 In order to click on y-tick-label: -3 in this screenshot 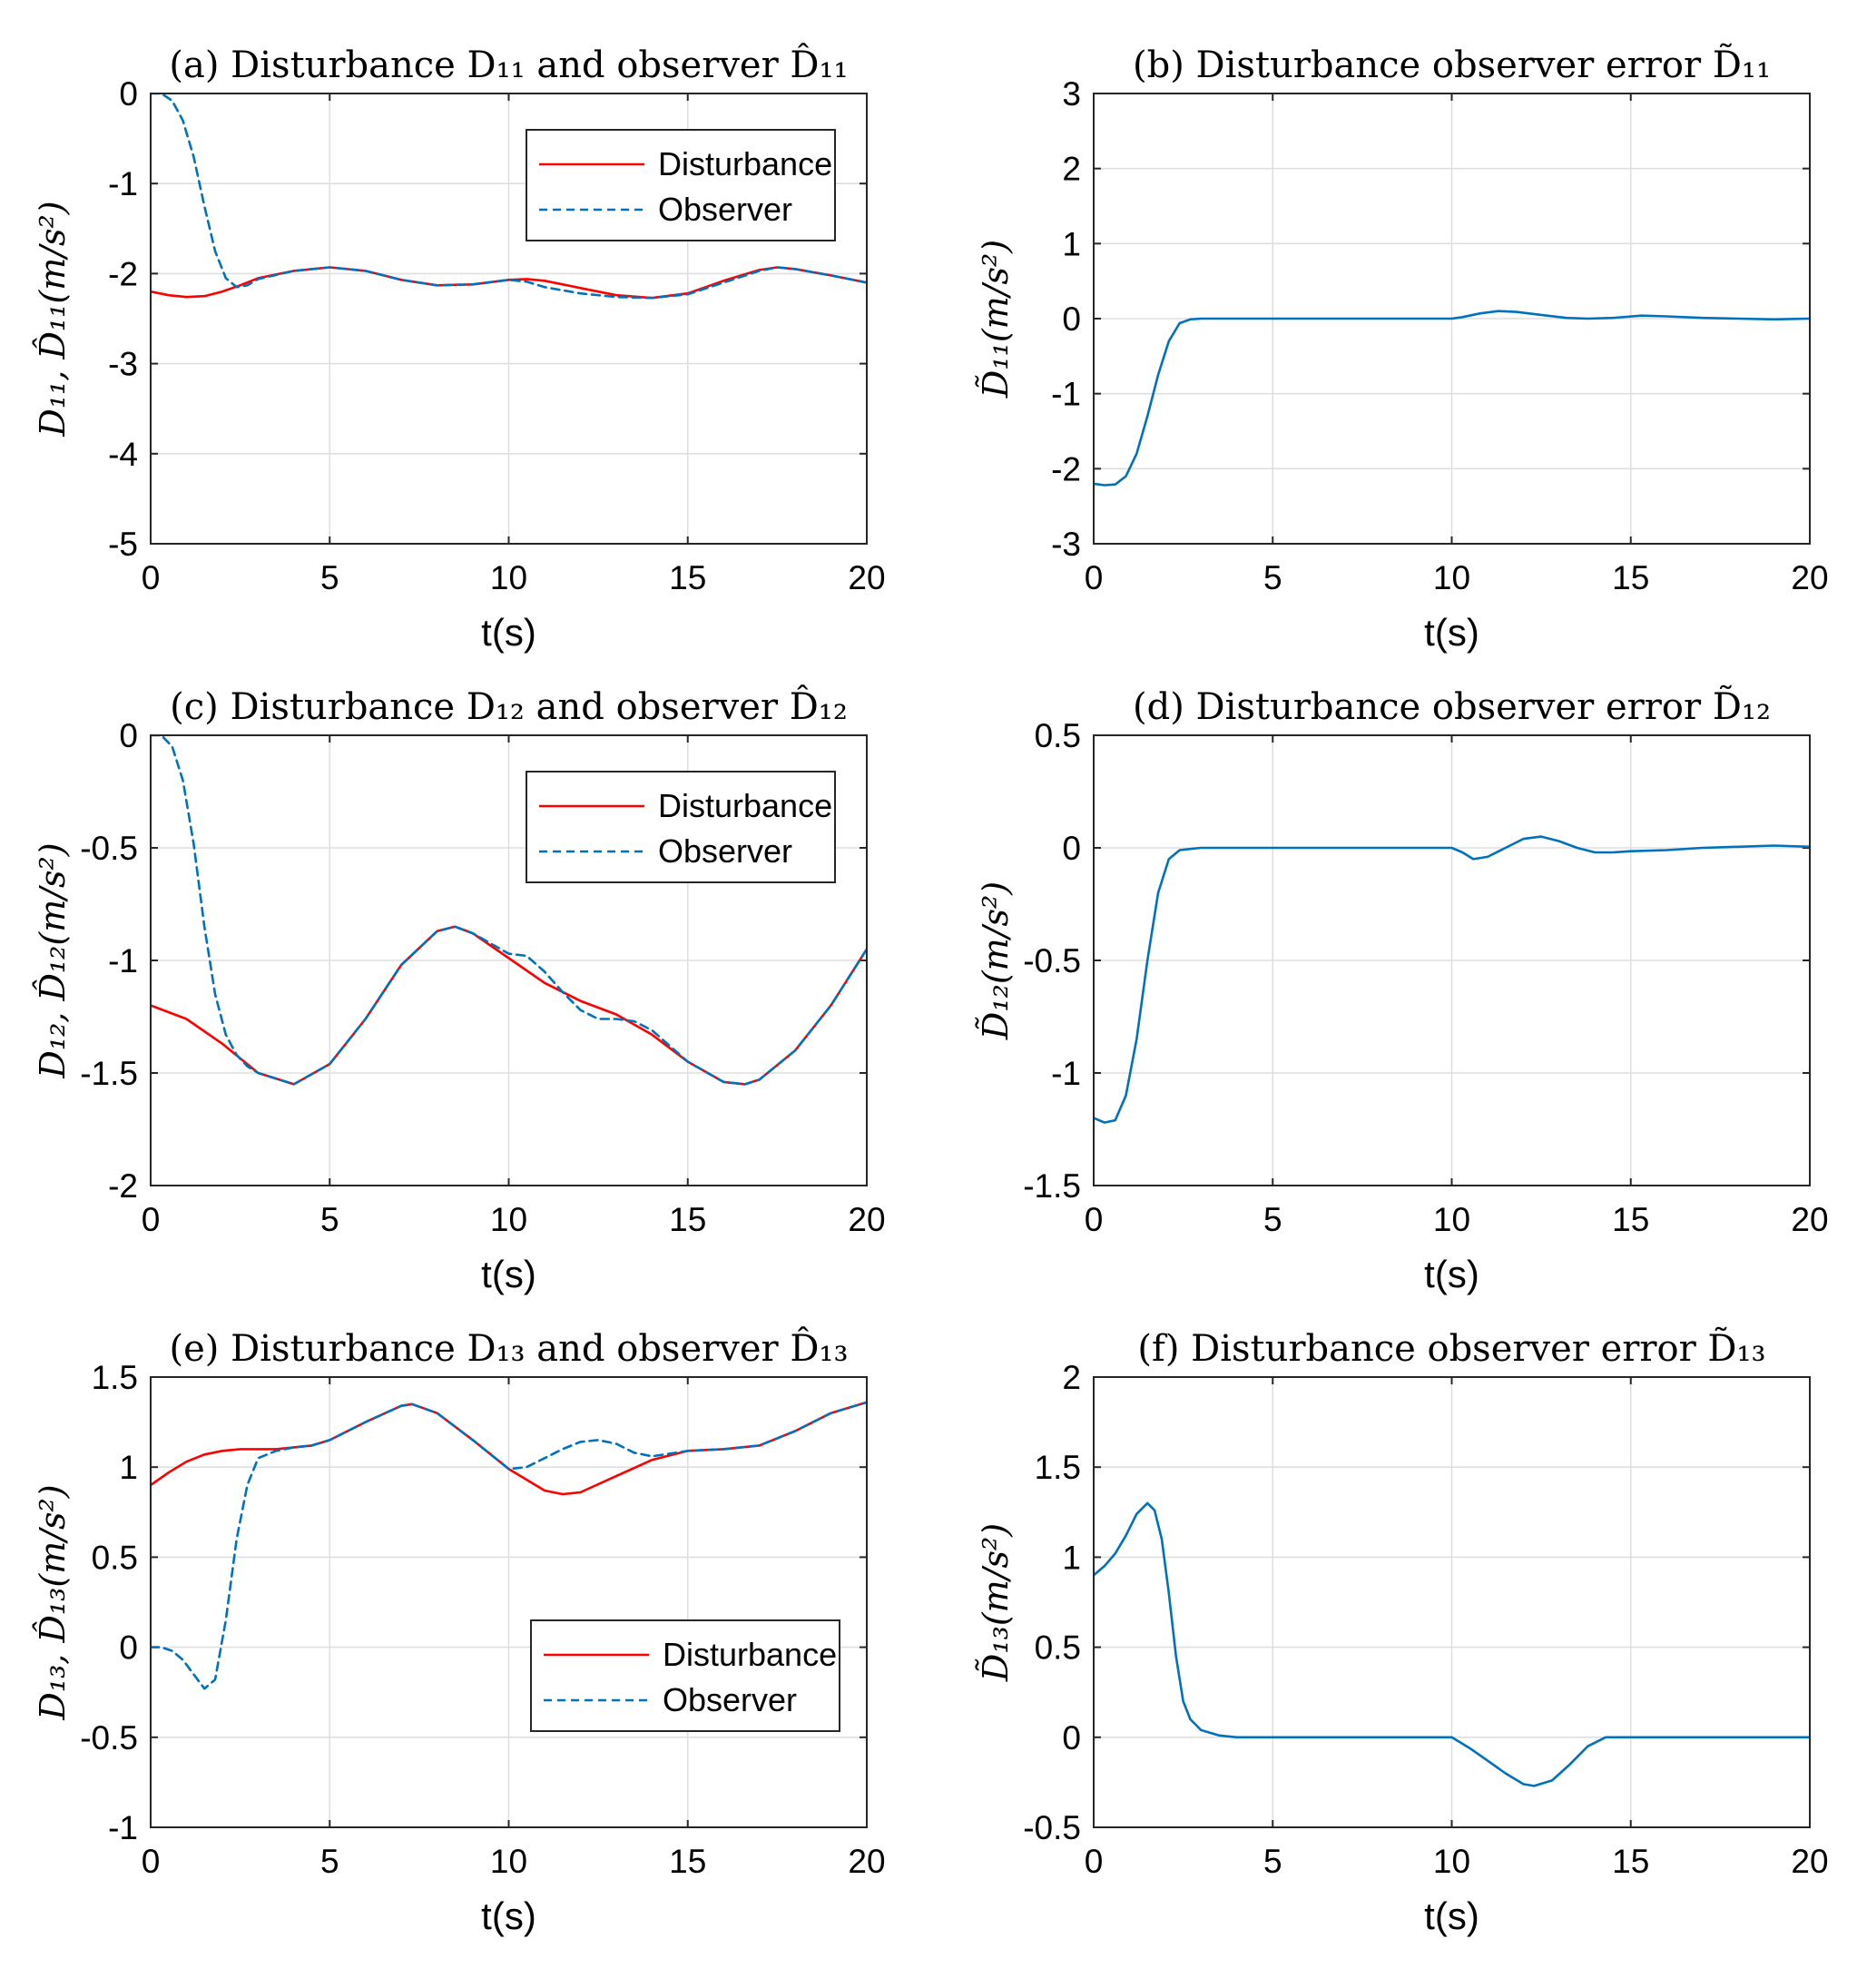, I will do `click(123, 364)`.